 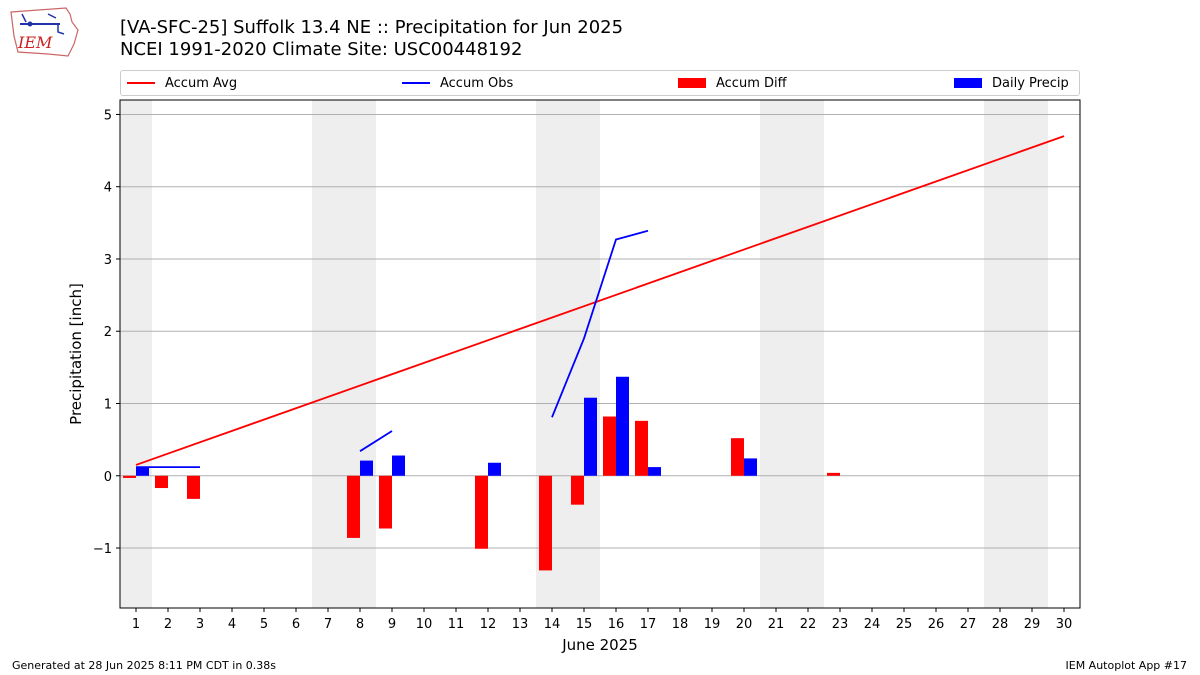 What do you see at coordinates (744, 624) in the screenshot?
I see `x-tick-label: 20` at bounding box center [744, 624].